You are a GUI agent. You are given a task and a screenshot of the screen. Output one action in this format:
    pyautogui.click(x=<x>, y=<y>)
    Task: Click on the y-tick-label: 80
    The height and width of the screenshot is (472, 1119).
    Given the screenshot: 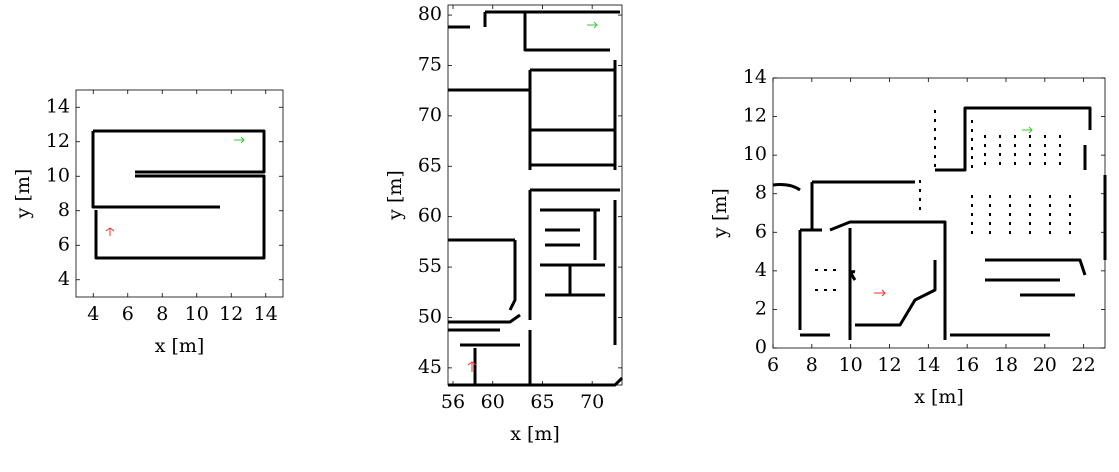 What is the action you would take?
    pyautogui.click(x=430, y=14)
    